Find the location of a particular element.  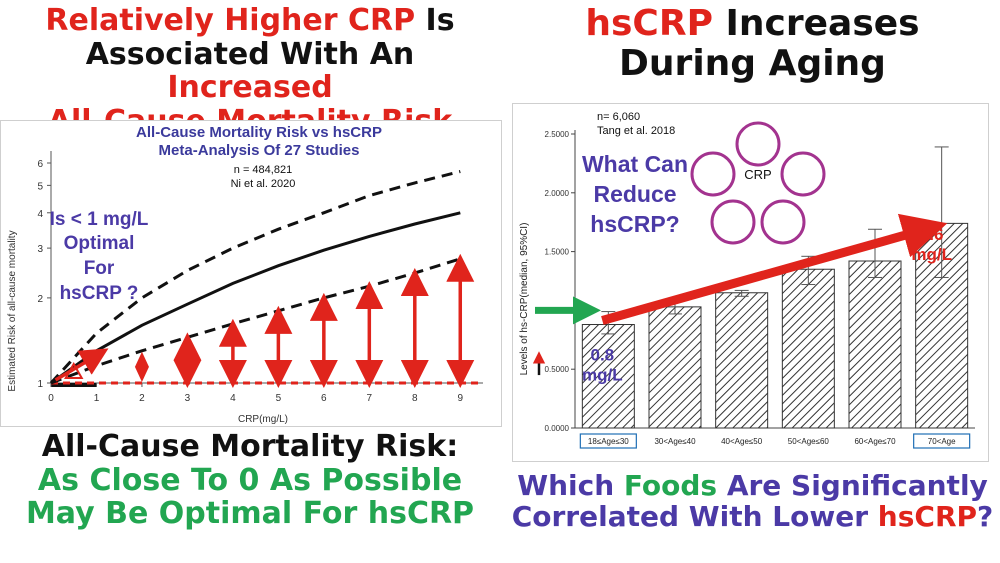

y-tick-label: 1.5000 is located at coordinates (557, 252).